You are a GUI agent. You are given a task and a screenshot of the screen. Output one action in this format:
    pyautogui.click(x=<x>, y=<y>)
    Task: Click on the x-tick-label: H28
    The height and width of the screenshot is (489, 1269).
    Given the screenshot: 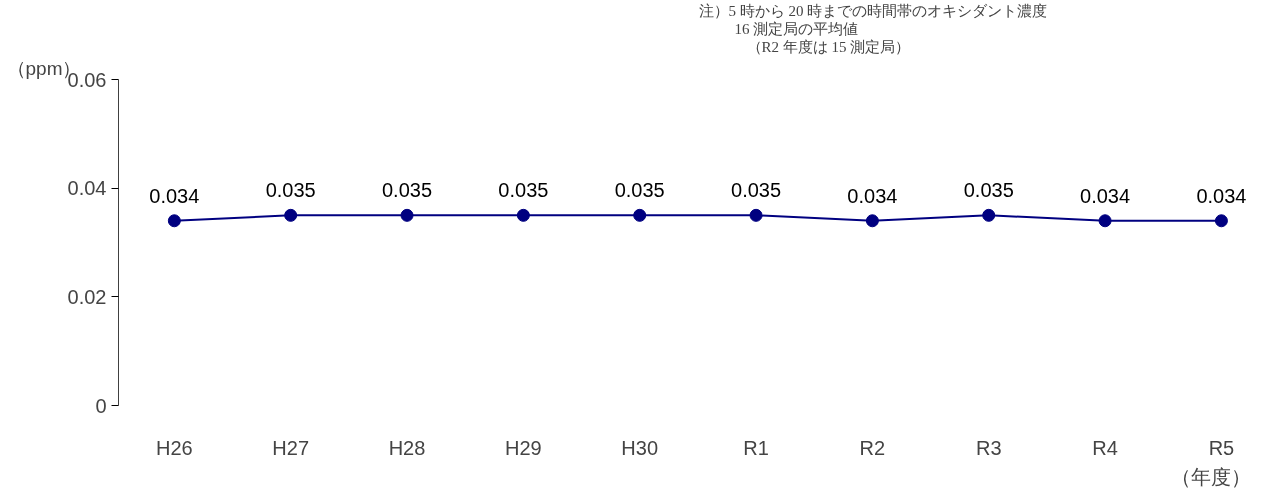 What is the action you would take?
    pyautogui.click(x=407, y=447)
    